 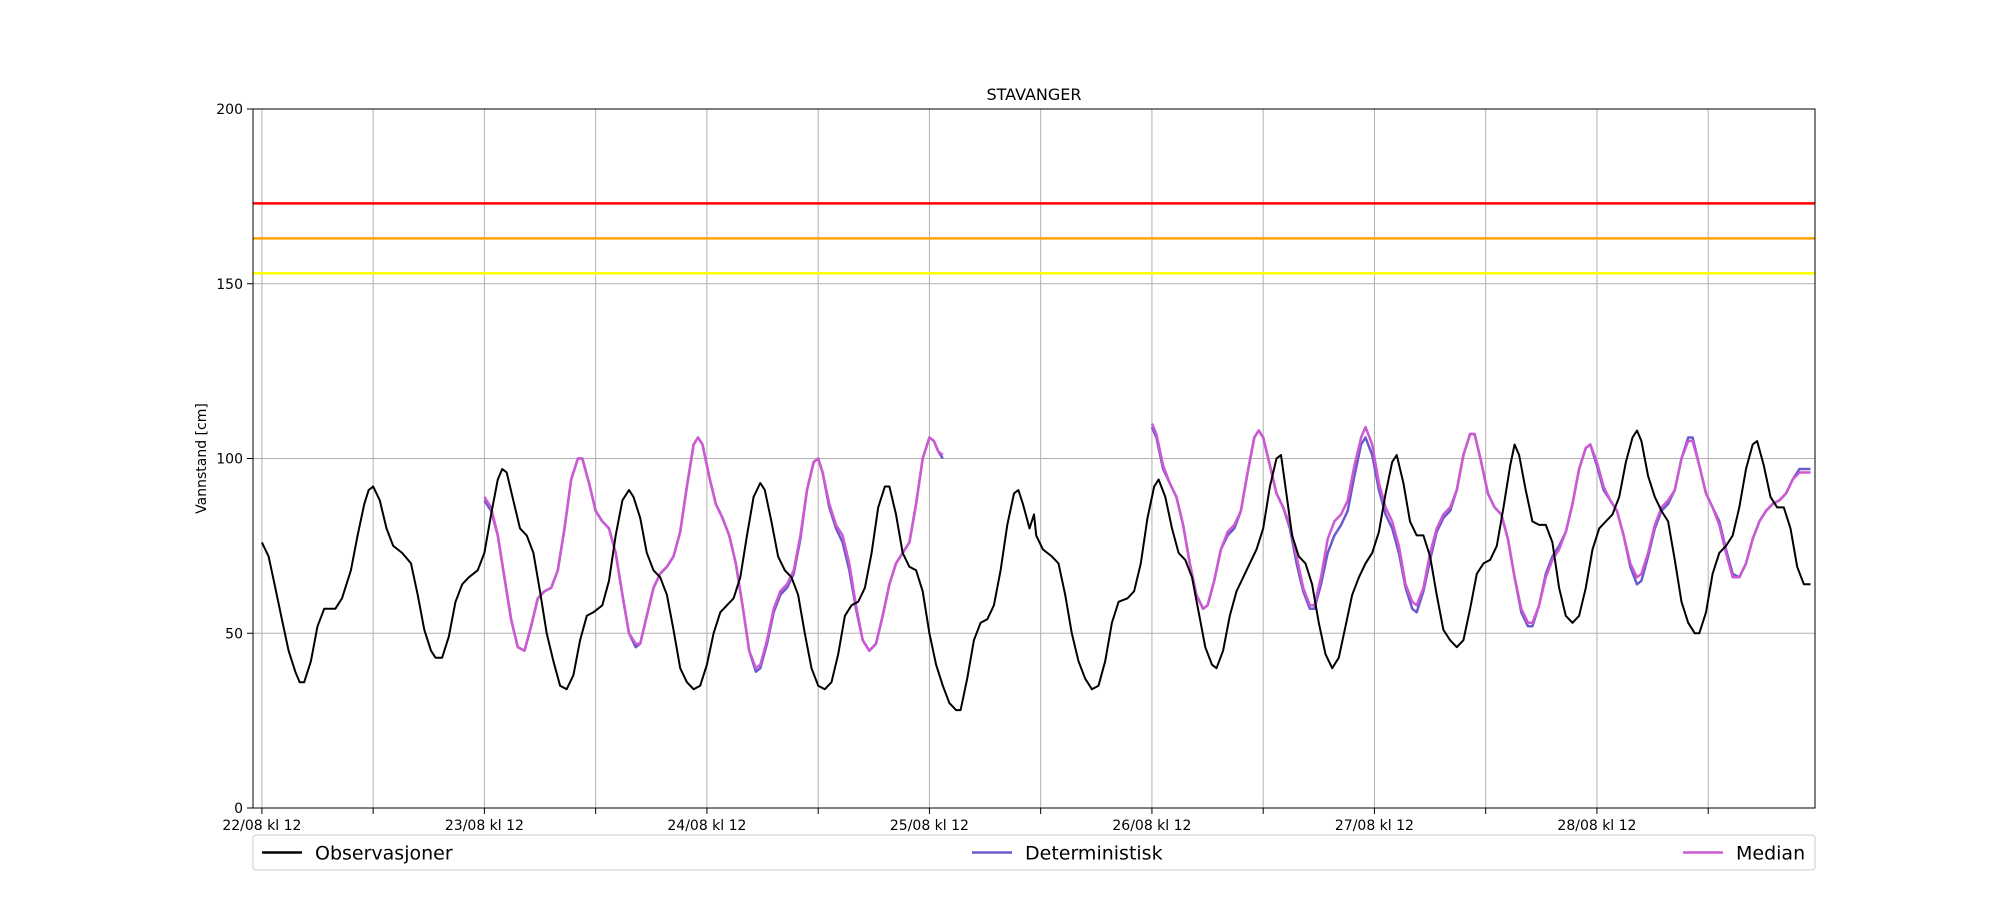 What do you see at coordinates (484, 826) in the screenshot?
I see `x-tick-label-2: 23/08 kl 12` at bounding box center [484, 826].